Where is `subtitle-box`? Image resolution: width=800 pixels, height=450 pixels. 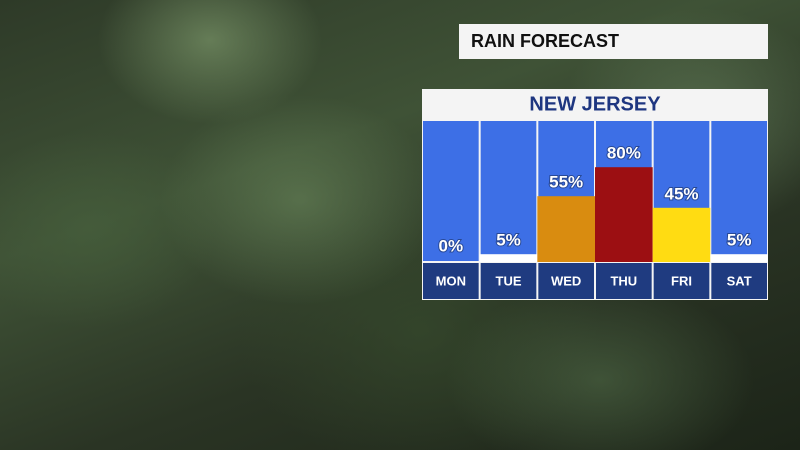 subtitle-box is located at coordinates (595, 104).